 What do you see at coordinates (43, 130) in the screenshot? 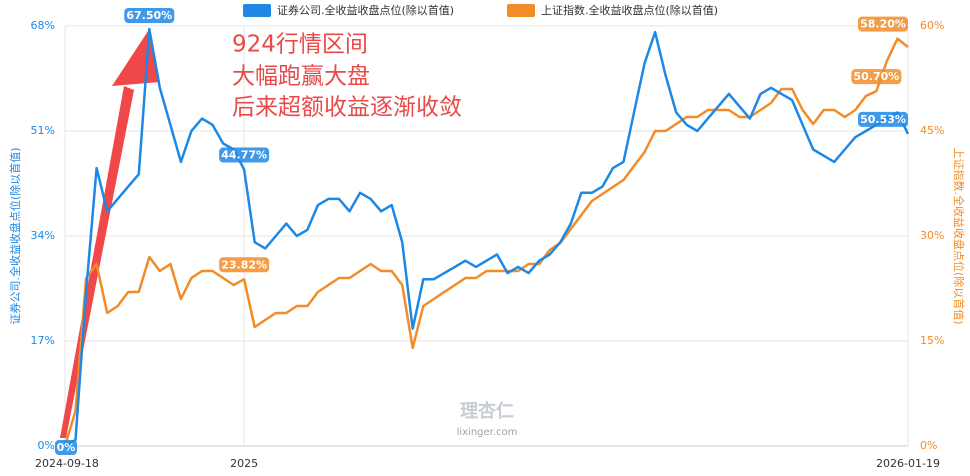
I see `y-tick-label: 51%` at bounding box center [43, 130].